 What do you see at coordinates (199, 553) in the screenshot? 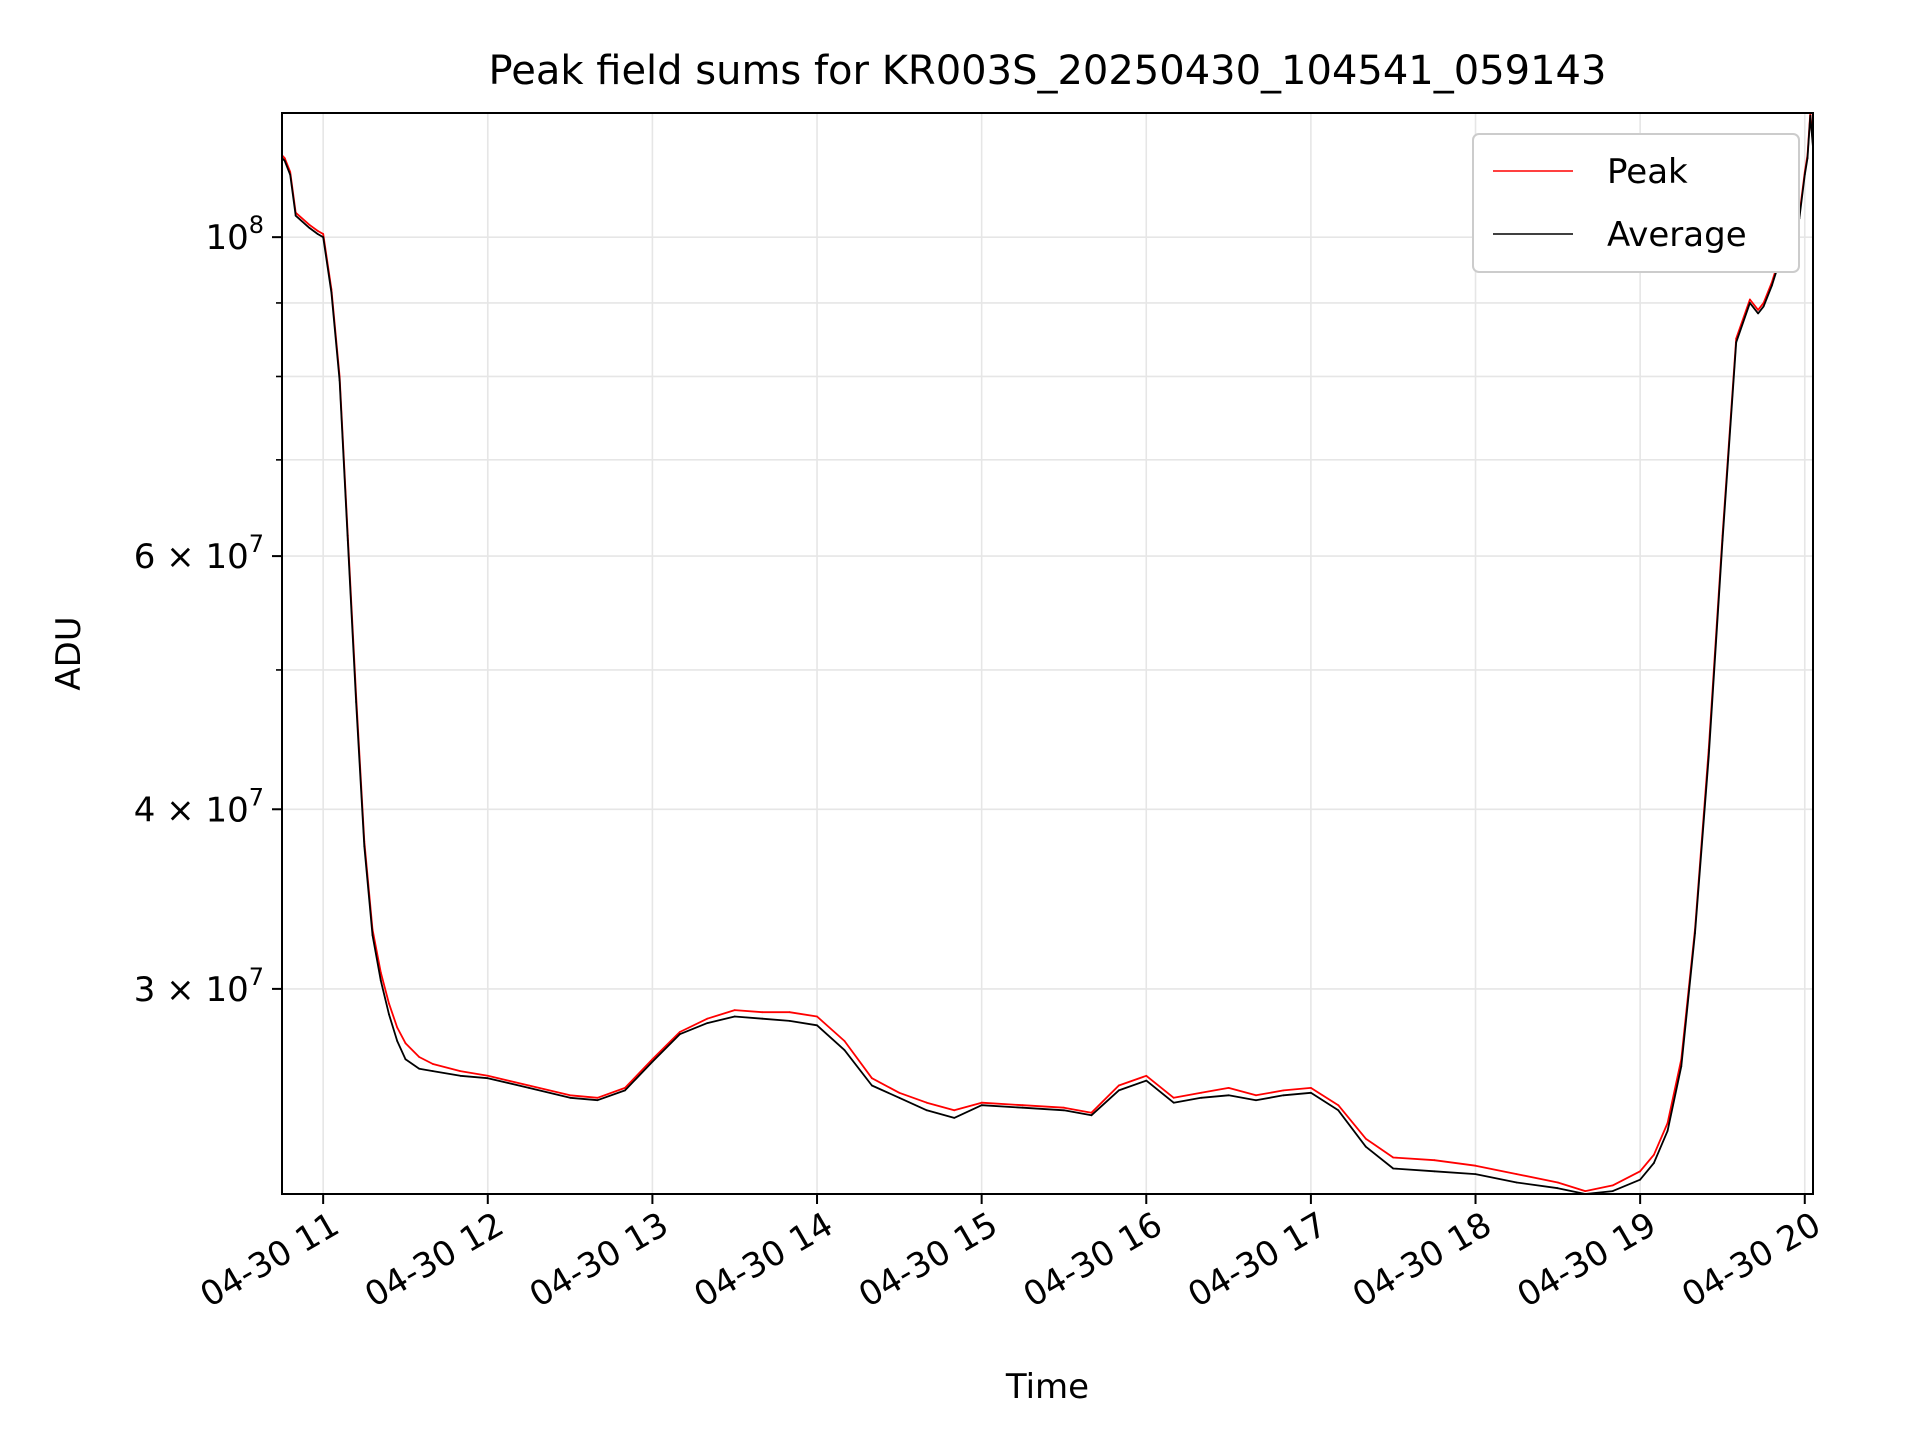
I see `y-tick-label: 6 × 107` at bounding box center [199, 553].